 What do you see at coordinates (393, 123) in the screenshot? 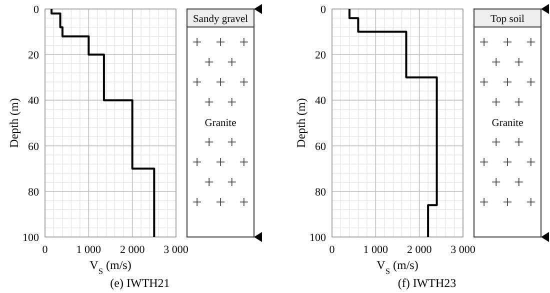
I see `line-series` at bounding box center [393, 123].